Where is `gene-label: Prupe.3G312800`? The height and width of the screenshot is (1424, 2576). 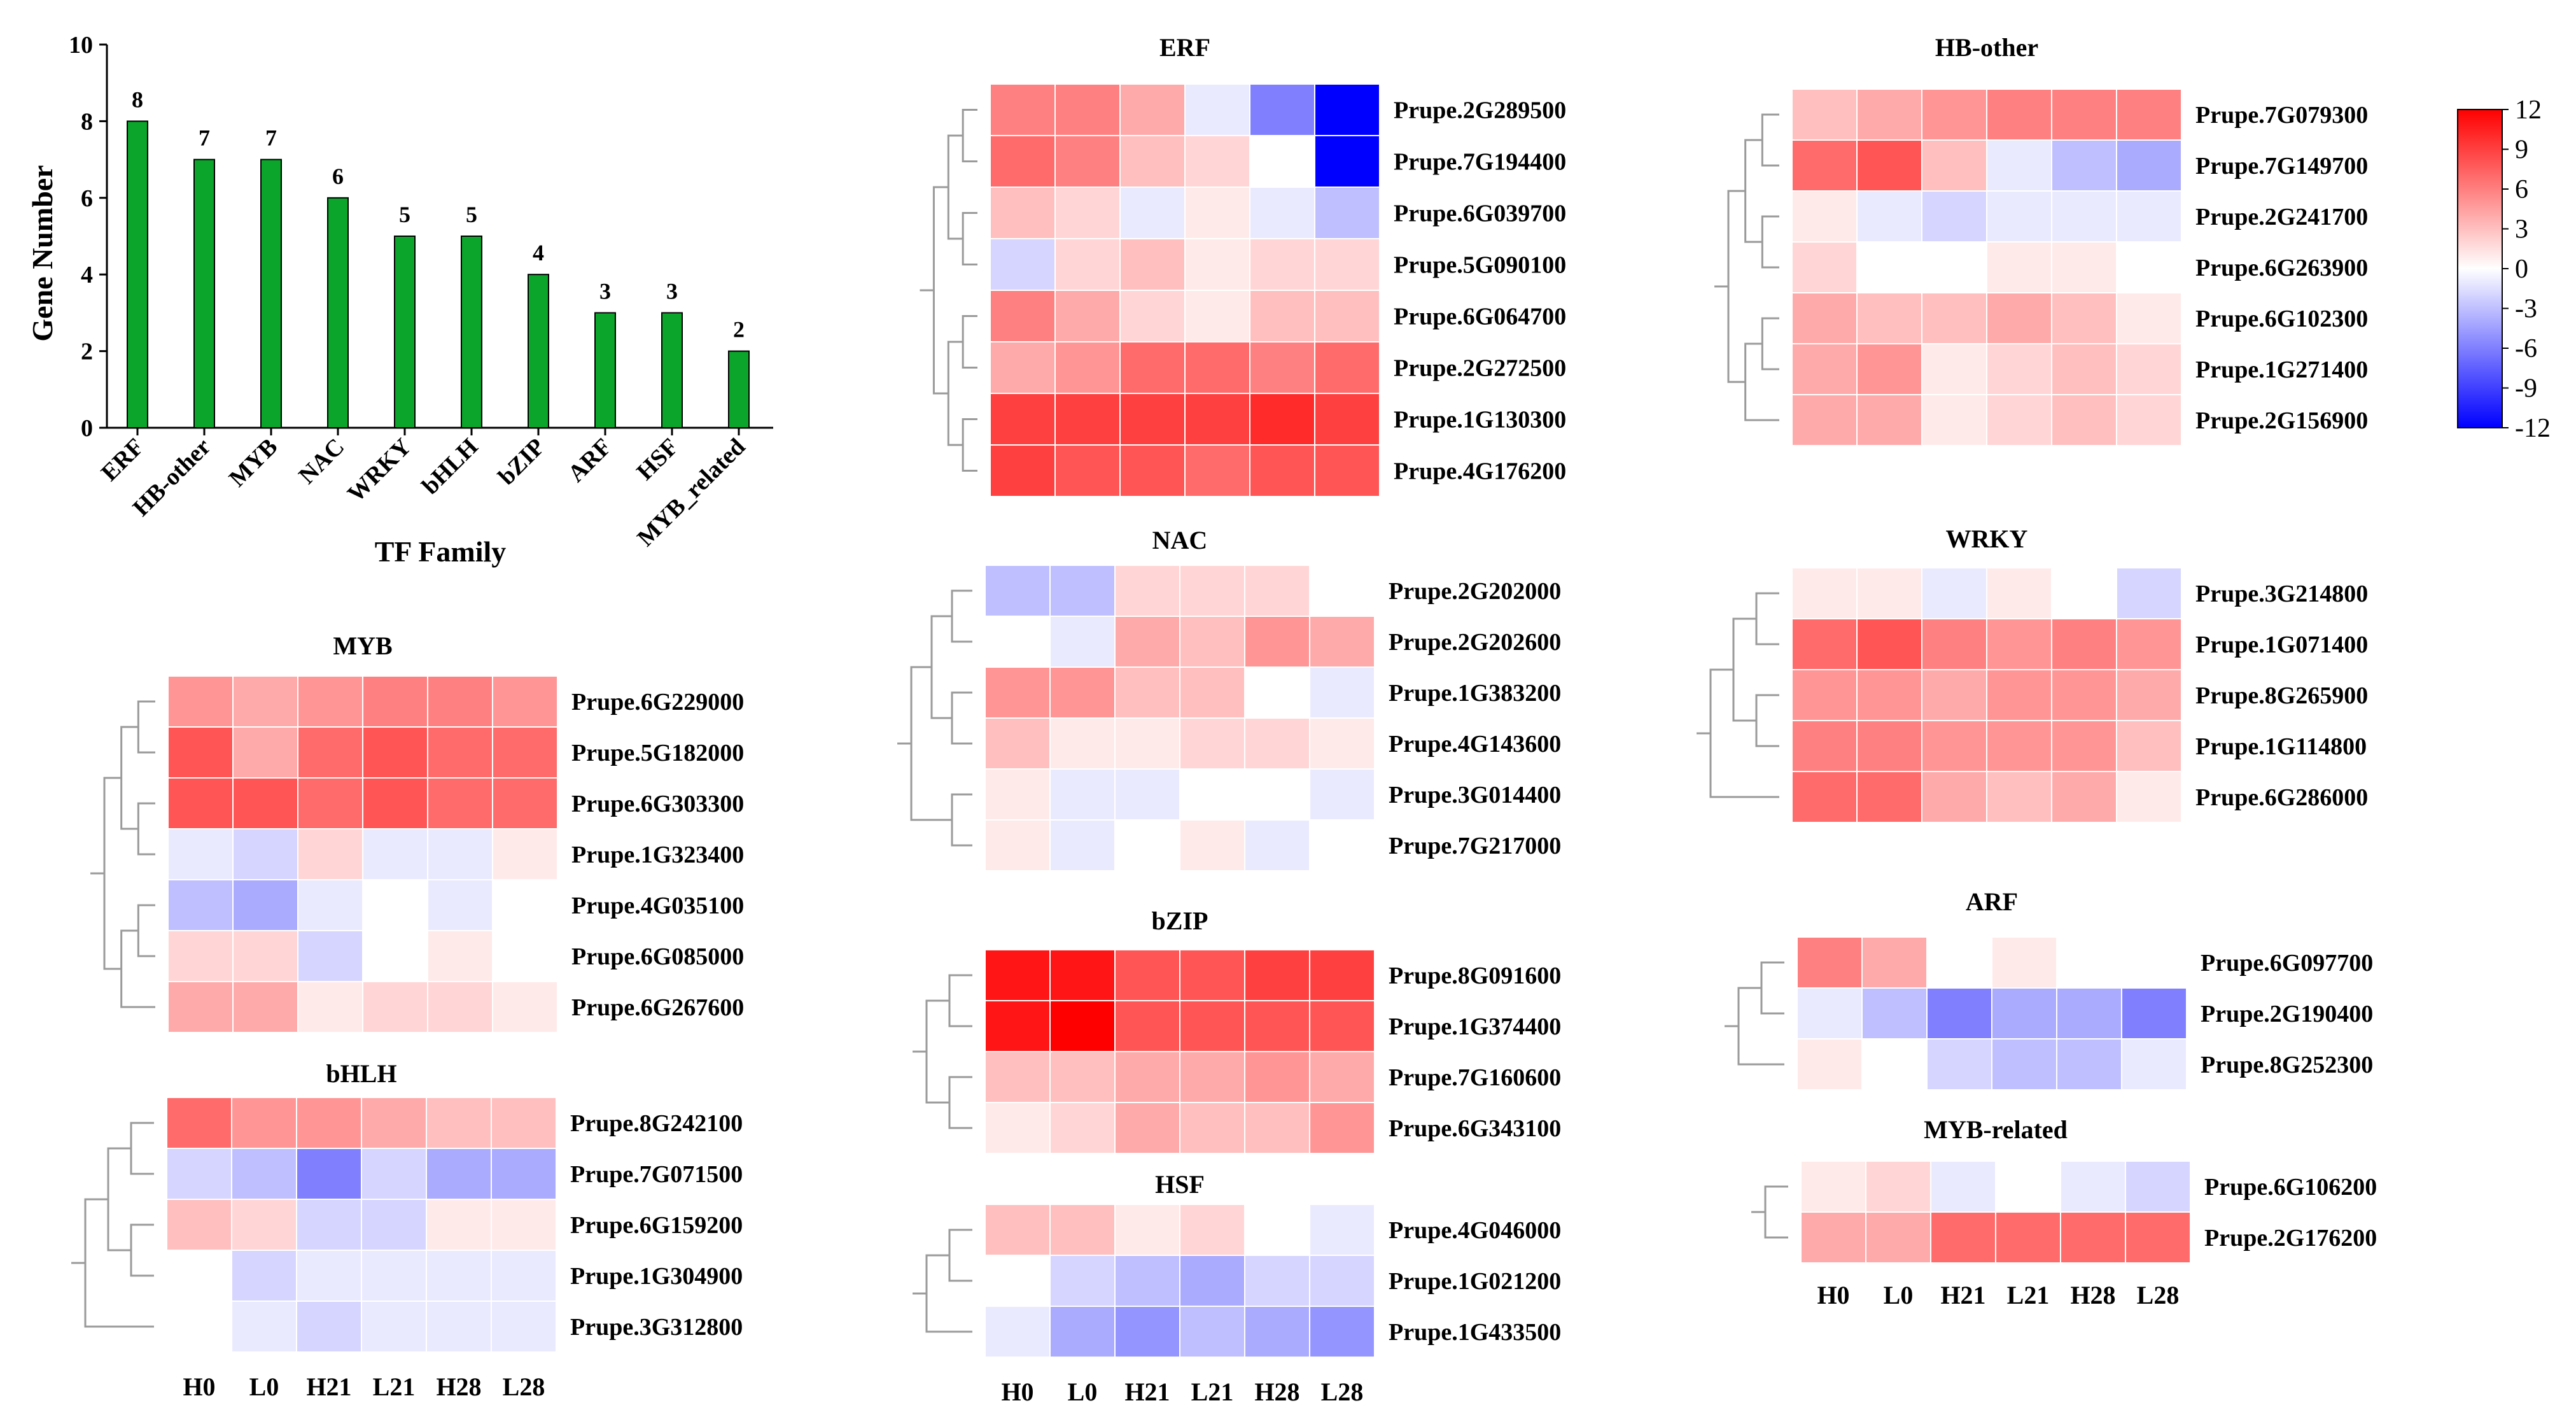 gene-label: Prupe.3G312800 is located at coordinates (656, 1327).